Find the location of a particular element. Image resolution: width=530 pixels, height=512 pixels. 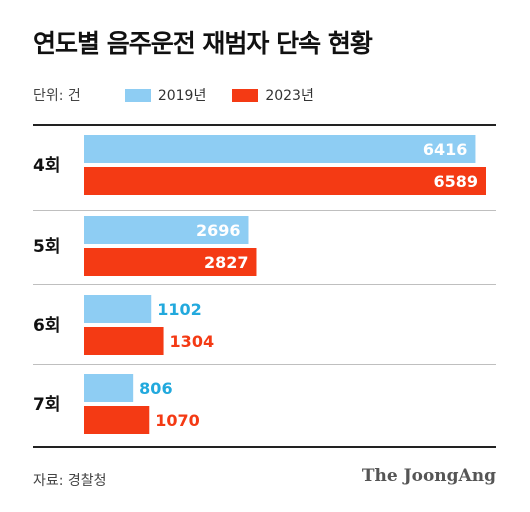

bar-5-2023 is located at coordinates (170, 262).